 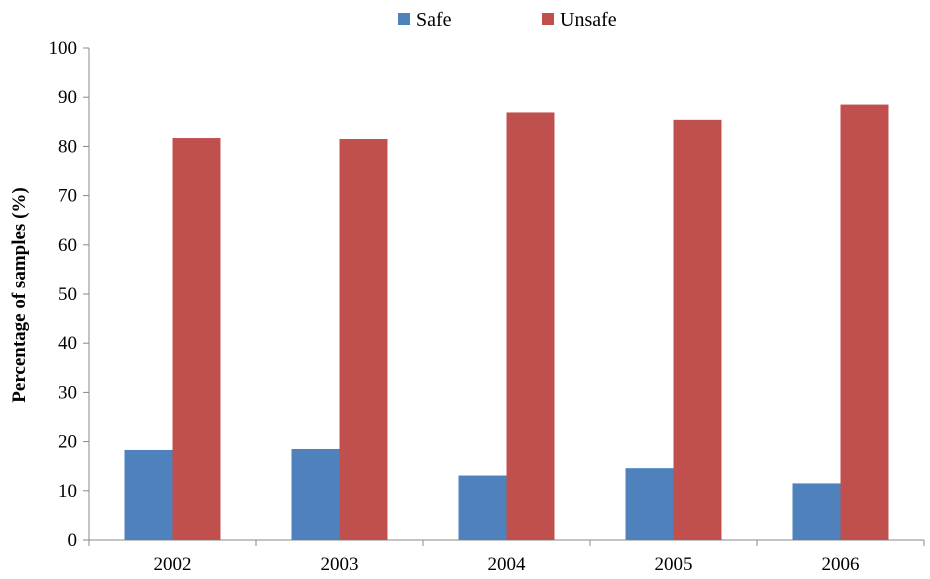 What do you see at coordinates (674, 564) in the screenshot?
I see `x-tick-label: 2005` at bounding box center [674, 564].